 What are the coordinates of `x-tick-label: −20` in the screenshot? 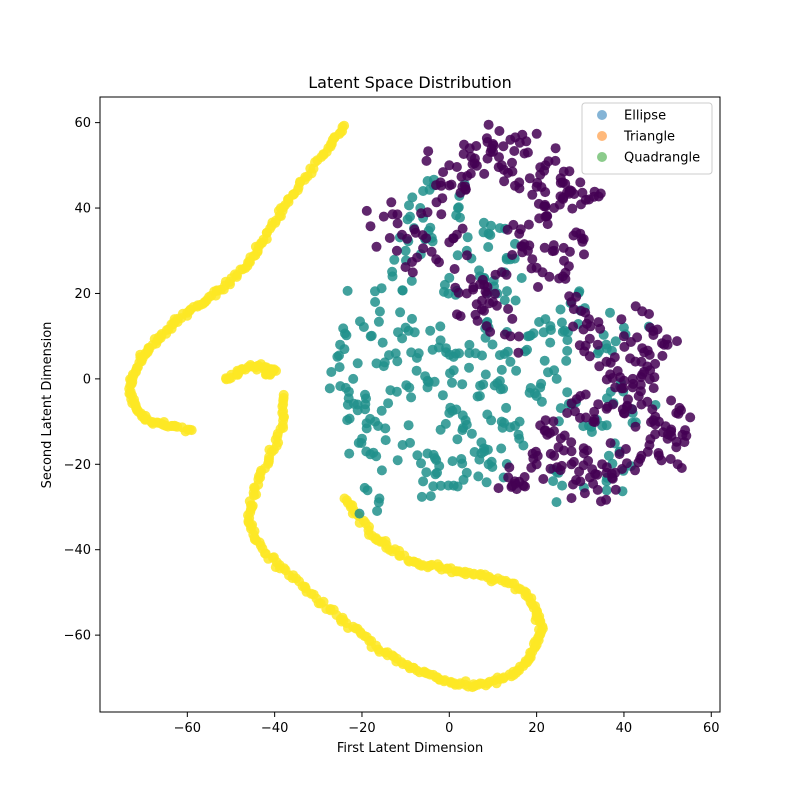 It's located at (361, 728).